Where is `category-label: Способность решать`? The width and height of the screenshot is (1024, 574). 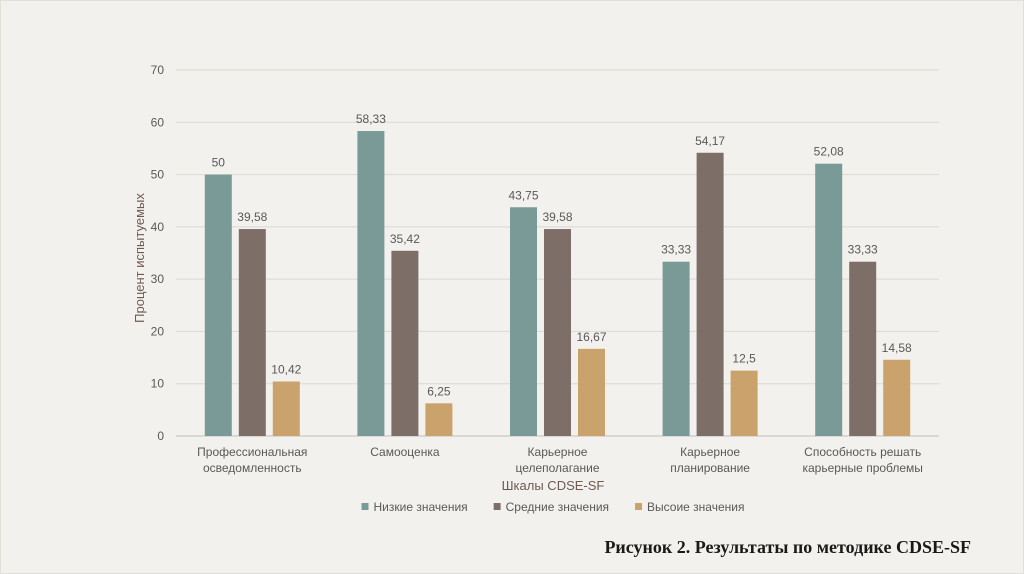 category-label: Способность решать is located at coordinates (862, 452).